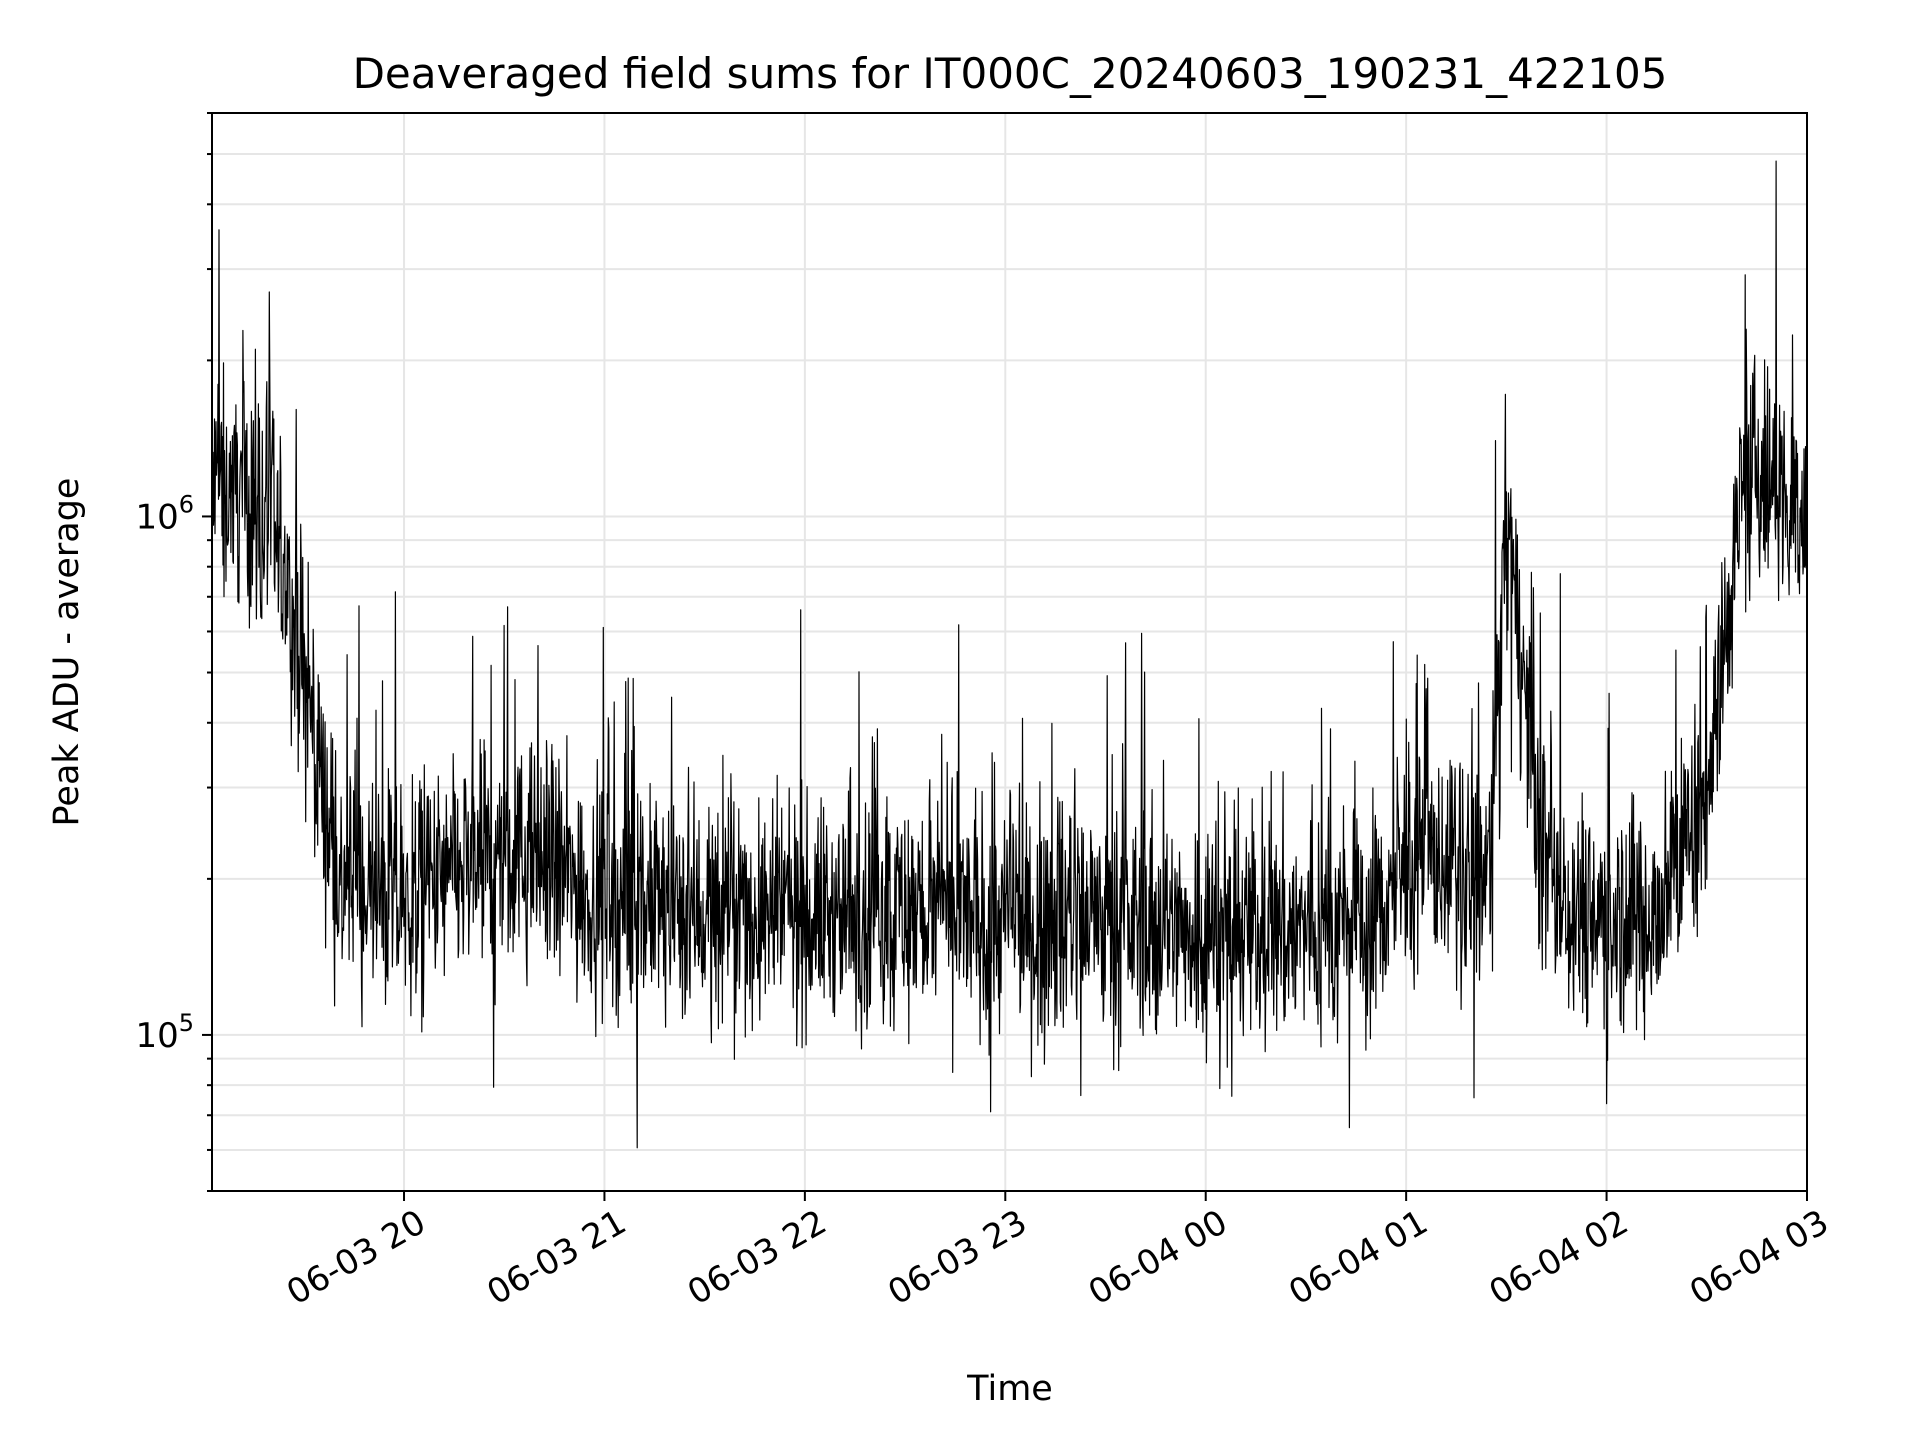 Image resolution: width=1920 pixels, height=1440 pixels. What do you see at coordinates (356, 1257) in the screenshot?
I see `x-tick-label: 06-03 20` at bounding box center [356, 1257].